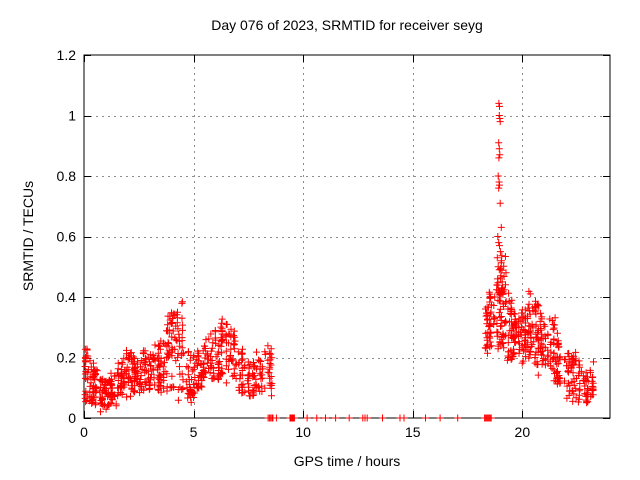 Image resolution: width=640 pixels, height=480 pixels. Describe the element at coordinates (67, 55) in the screenshot. I see `y-tick-label: 1.2` at that location.